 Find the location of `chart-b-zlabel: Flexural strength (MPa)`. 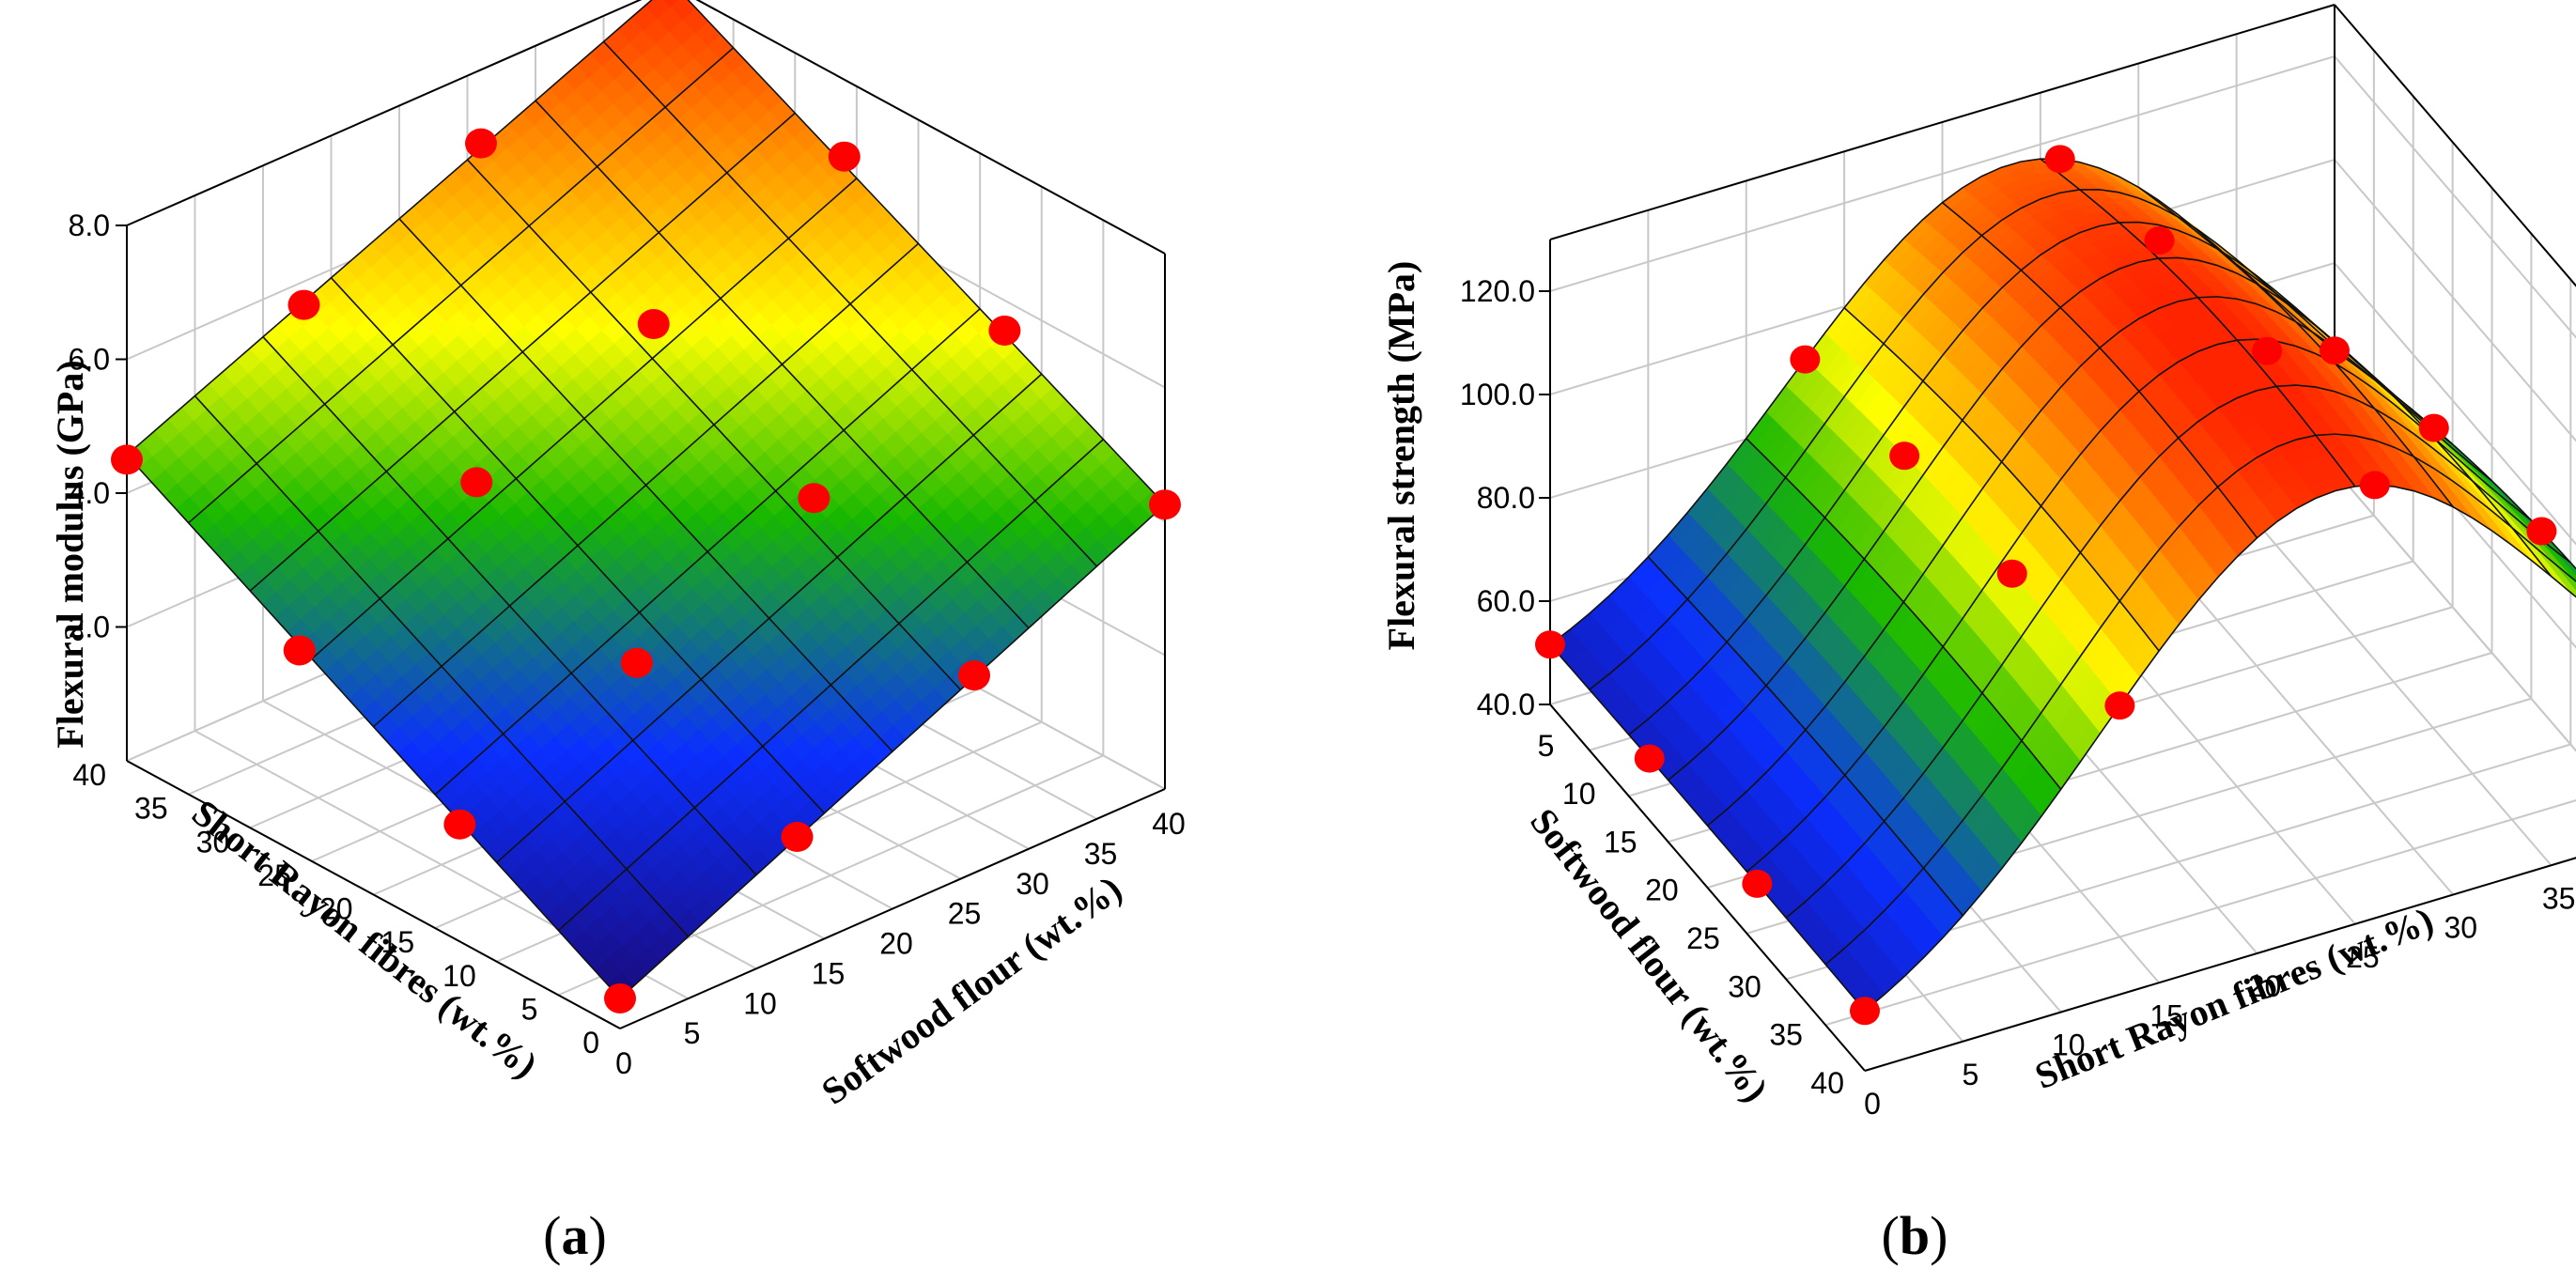

chart-b-zlabel: Flexural strength (MPa) is located at coordinates (1401, 456).